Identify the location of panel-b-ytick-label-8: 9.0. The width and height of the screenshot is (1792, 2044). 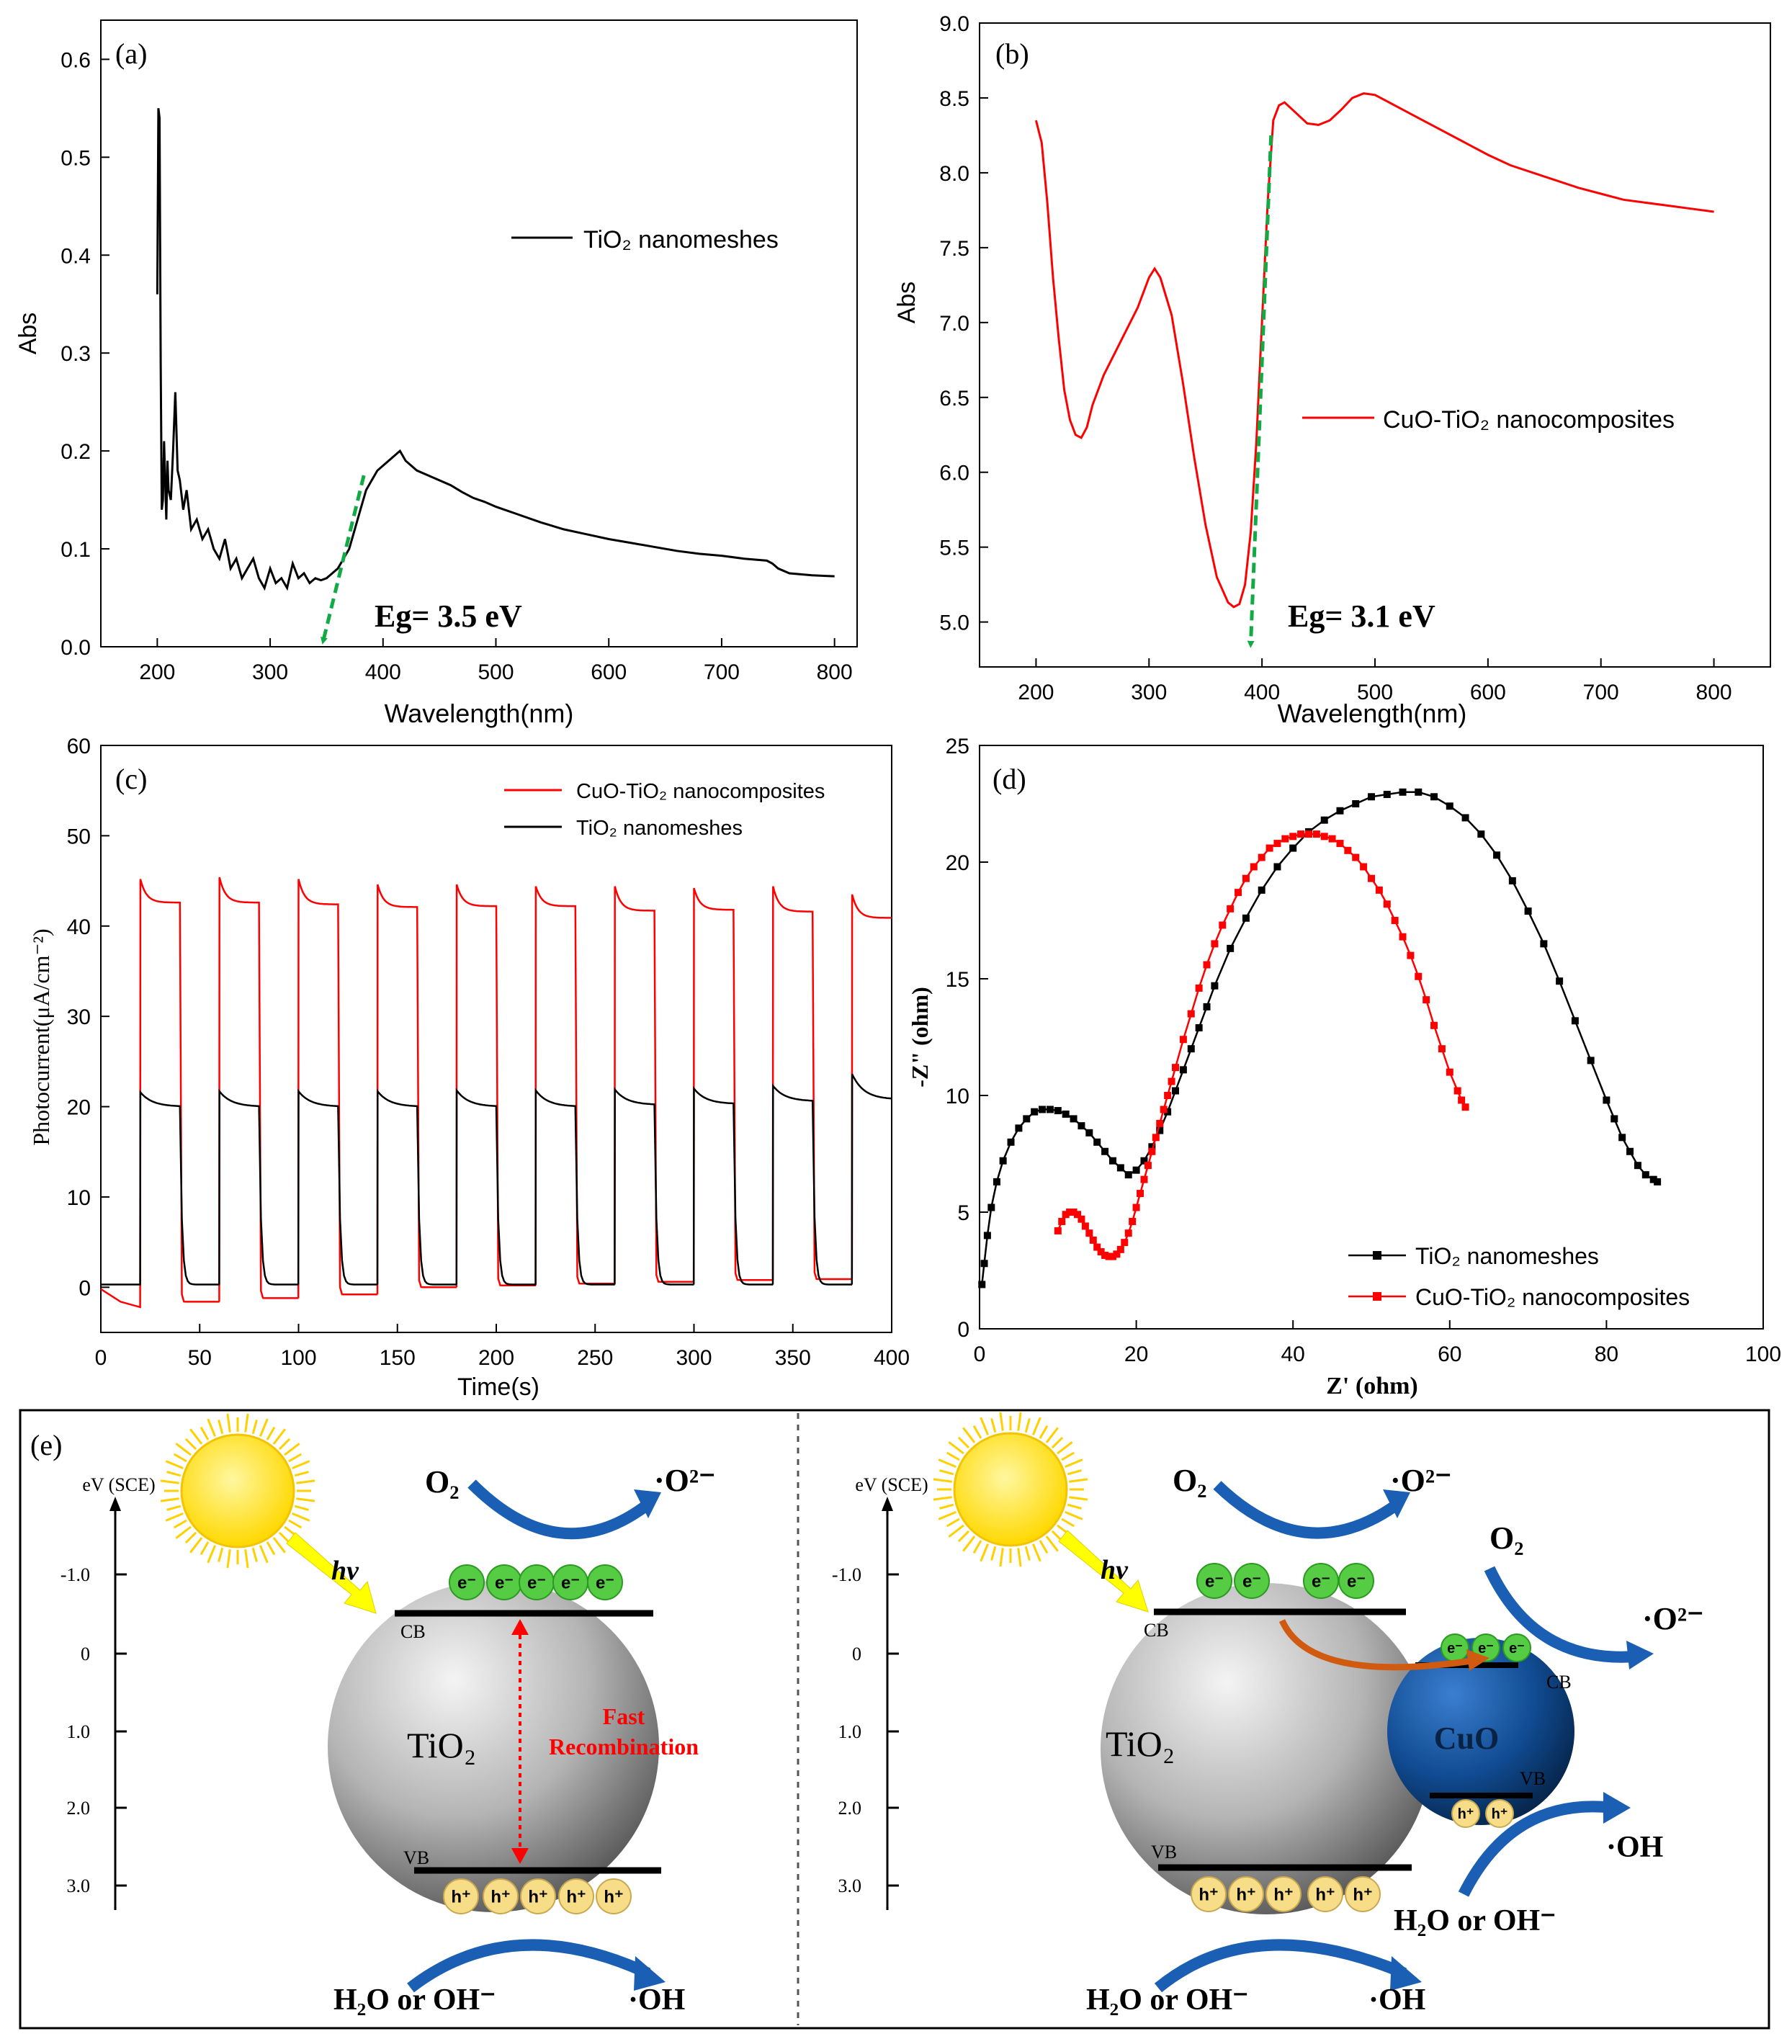
(954, 24).